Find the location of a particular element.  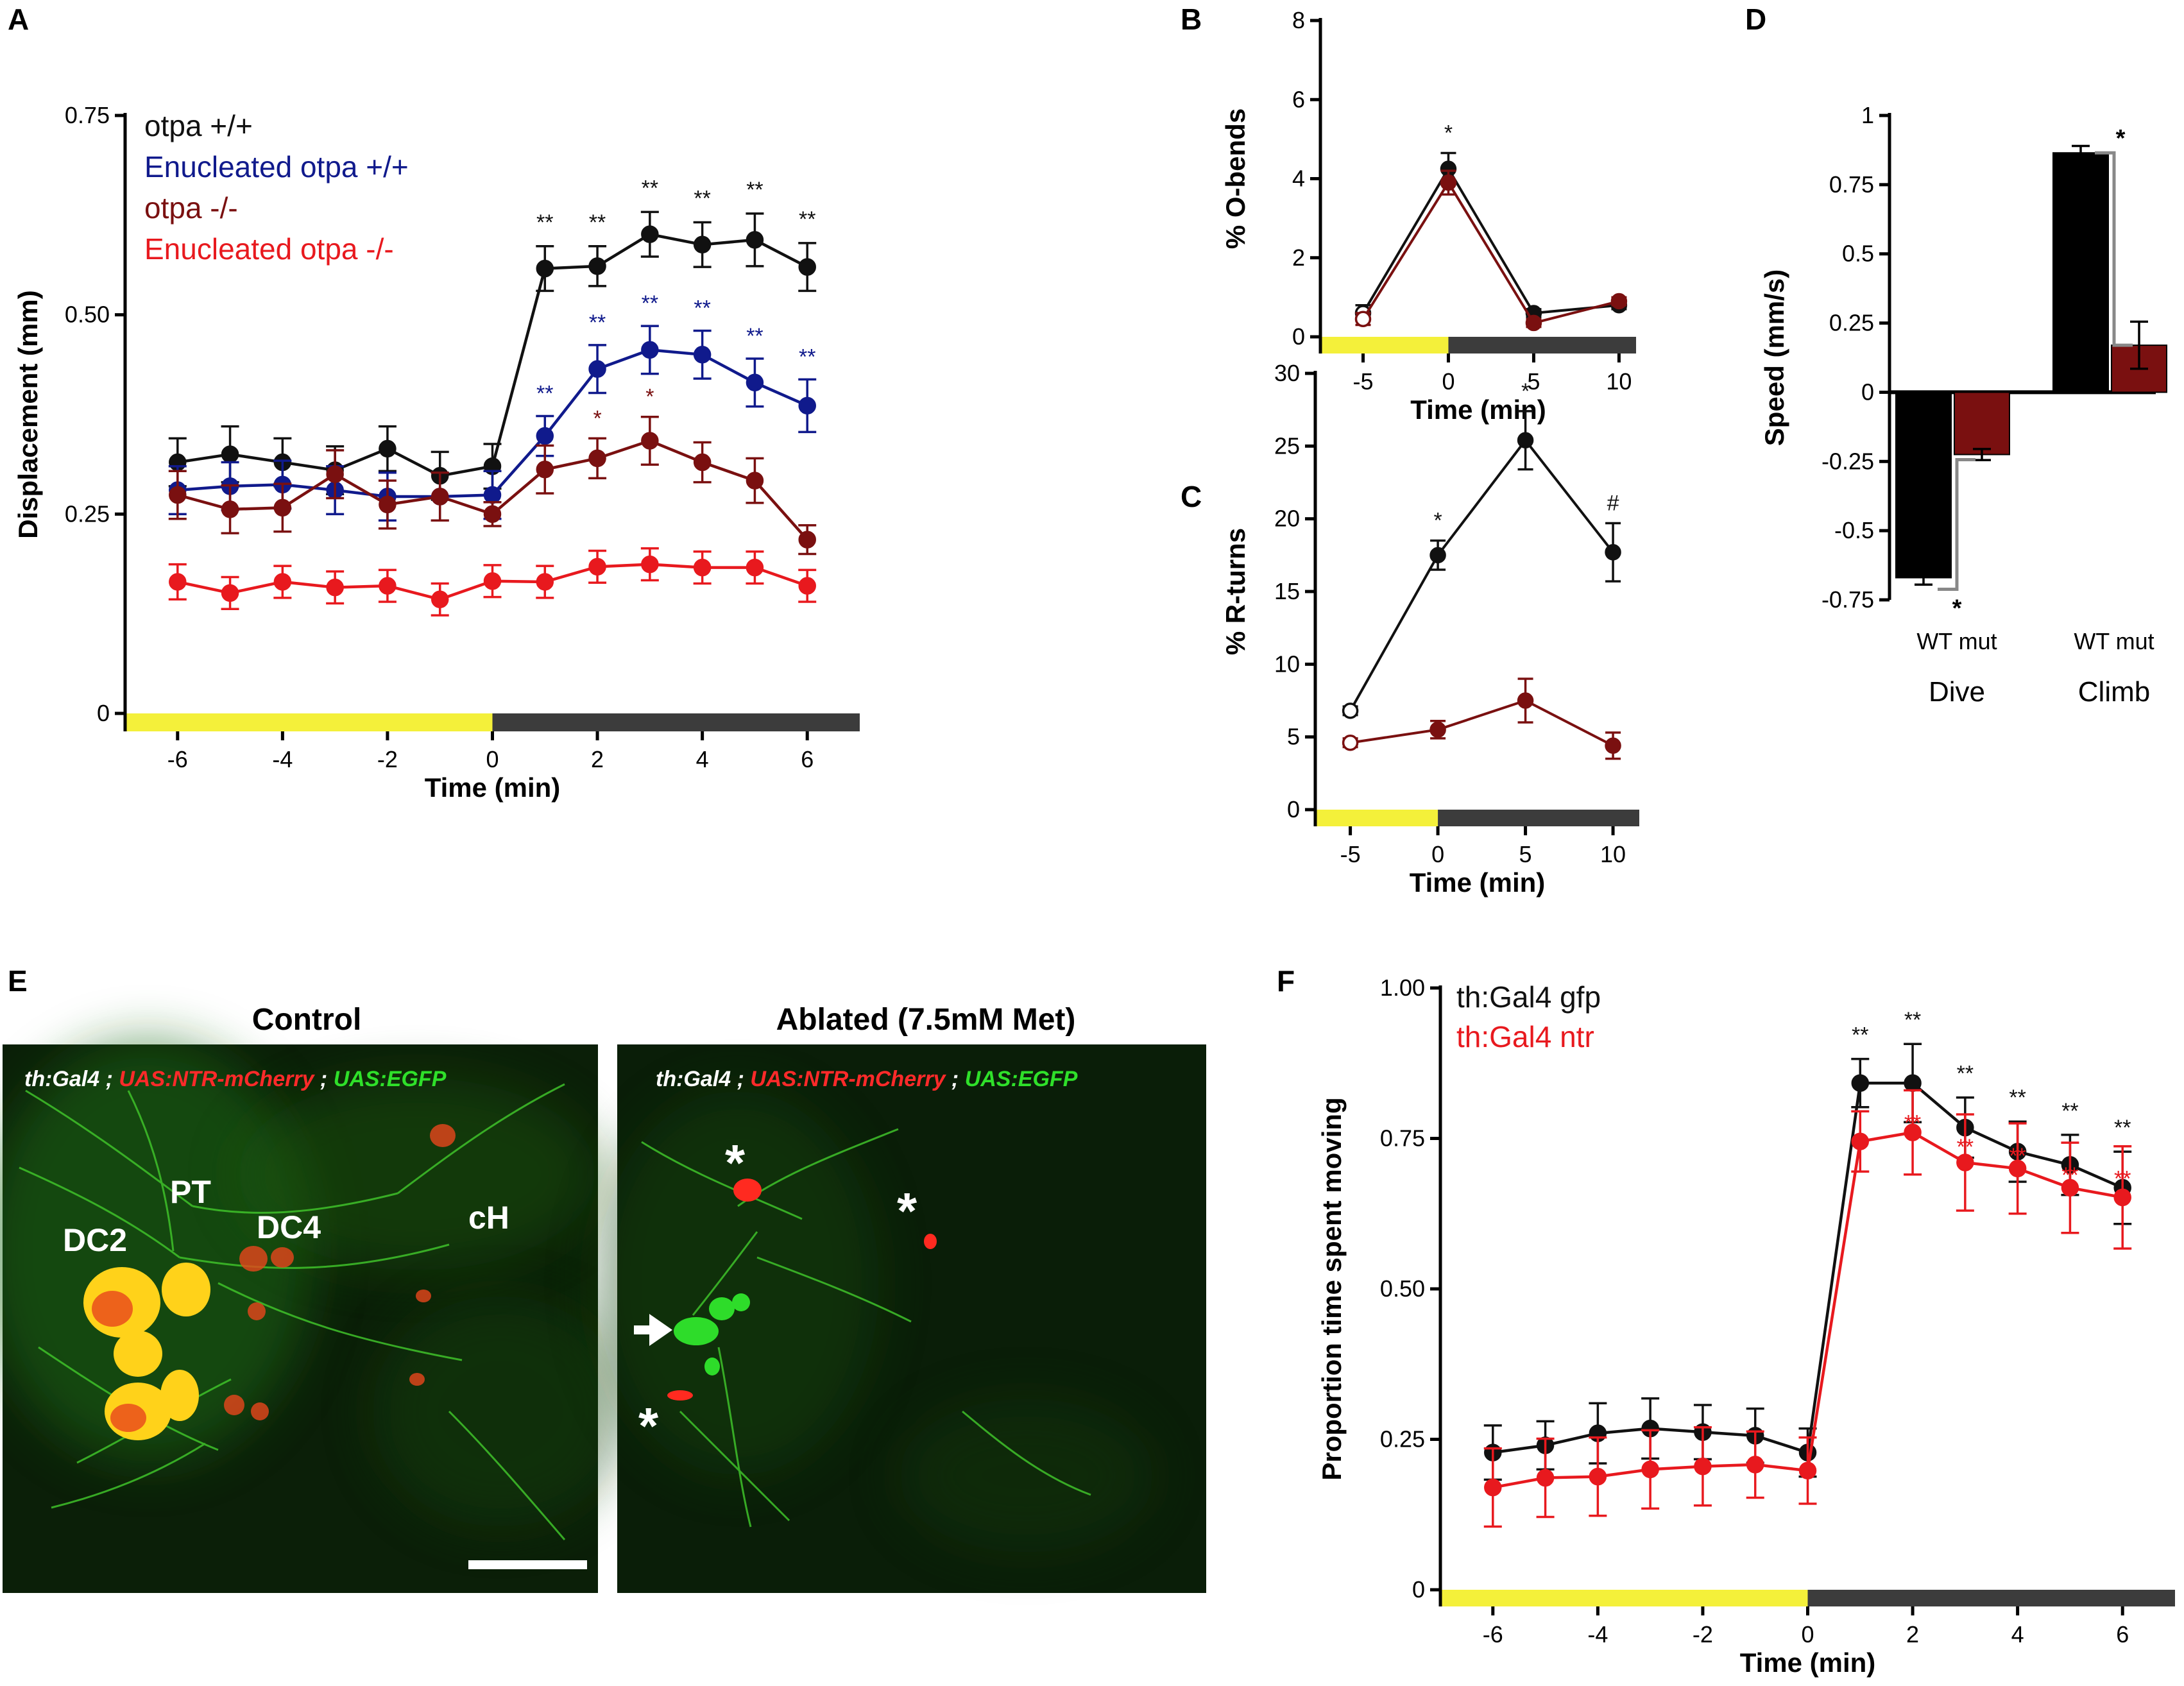

y-tick-label: 0.50 is located at coordinates (87, 315).